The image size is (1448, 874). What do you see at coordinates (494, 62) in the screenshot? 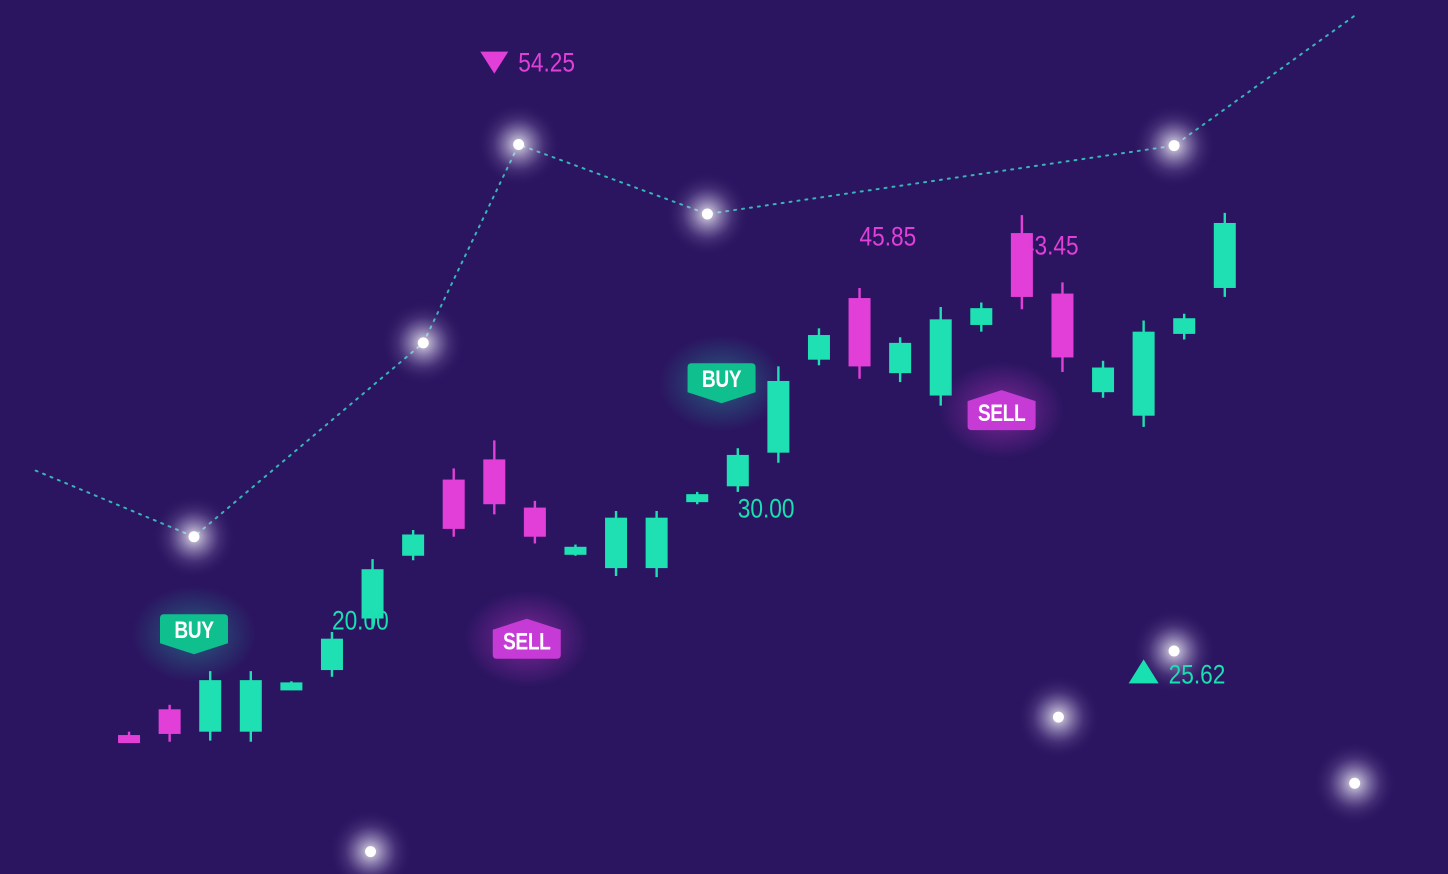
I see `down-triangle-icon` at bounding box center [494, 62].